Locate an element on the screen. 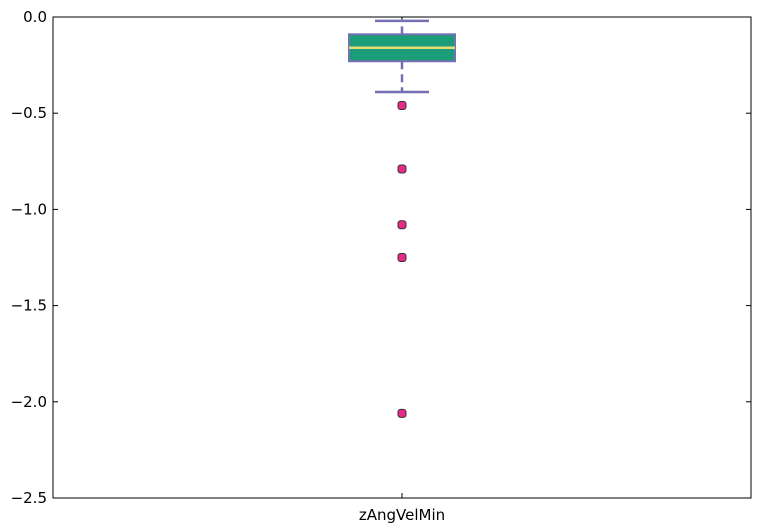 This screenshot has height=532, width=760. y-tick-label: −1.5 is located at coordinates (29, 306).